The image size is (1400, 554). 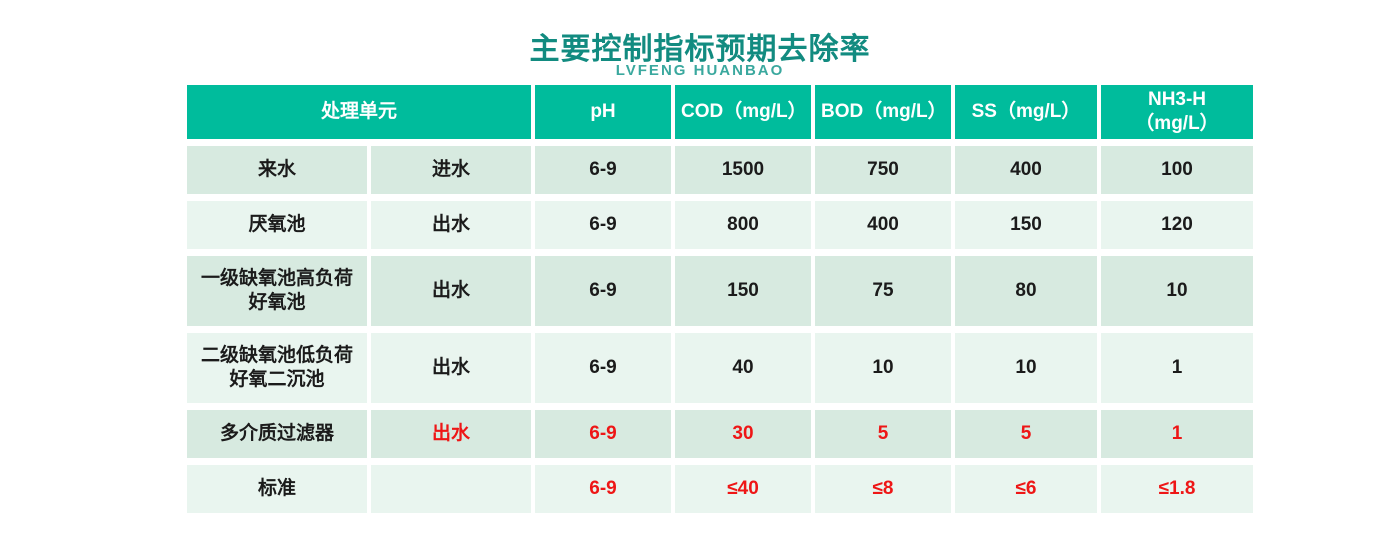 I want to click on ss-cell: 80, so click(x=1026, y=291).